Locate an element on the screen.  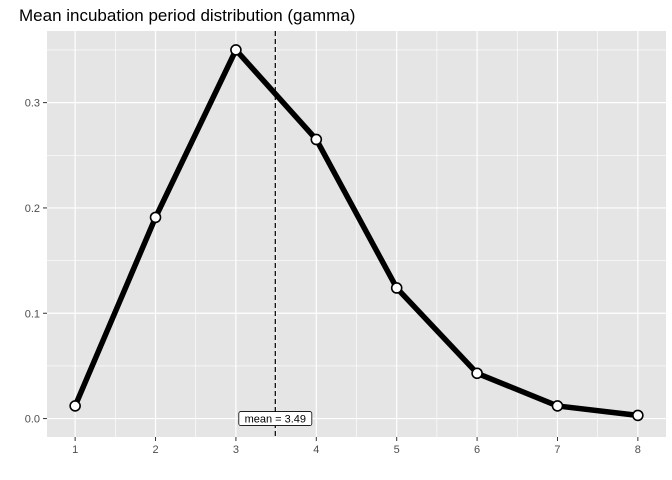
y-tick-label: 0.0 is located at coordinates (32, 420).